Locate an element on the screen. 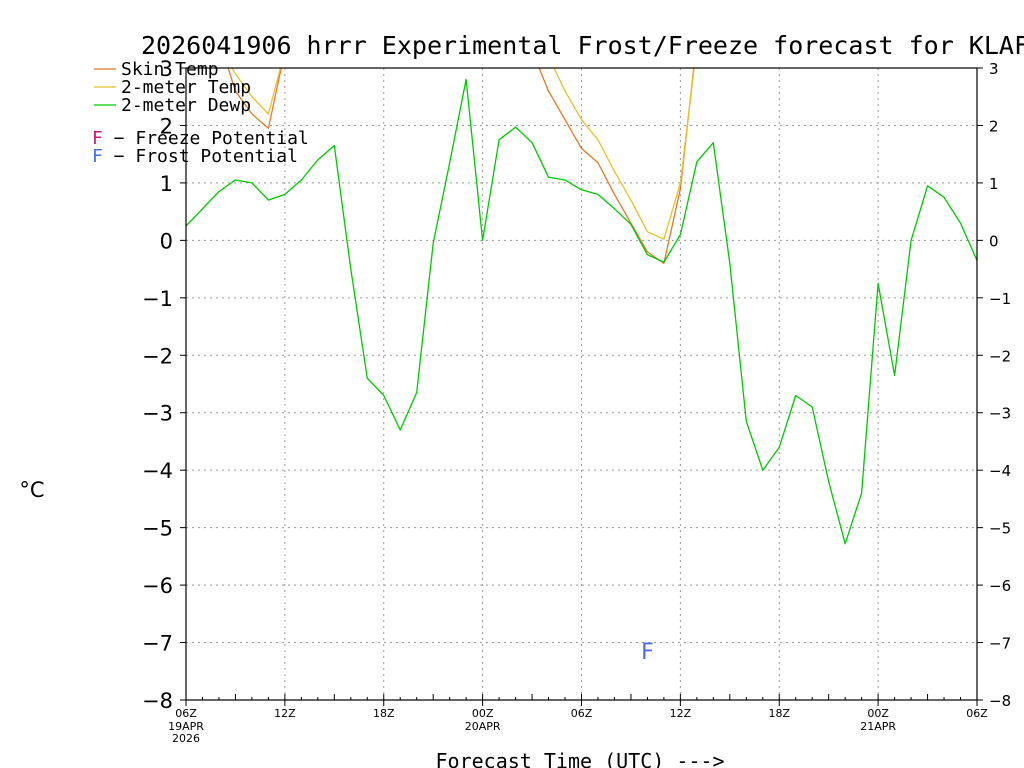 The width and height of the screenshot is (1024, 768). markers: F is located at coordinates (647, 652).